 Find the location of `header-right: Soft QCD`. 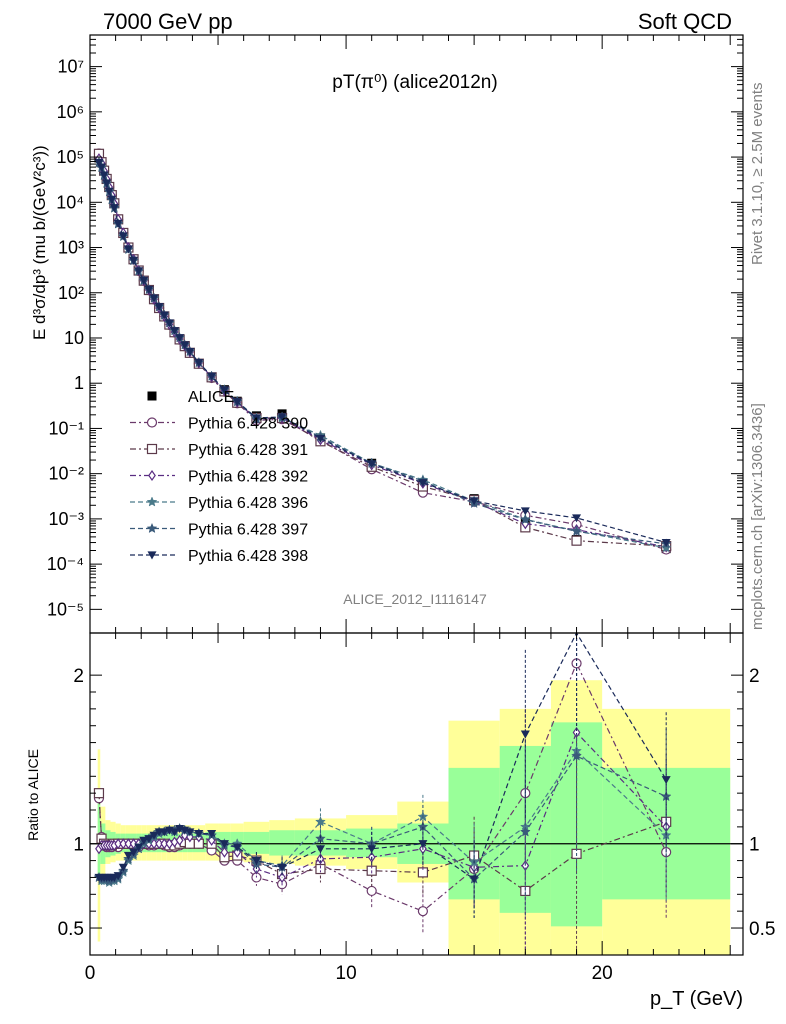

header-right: Soft QCD is located at coordinates (685, 21).